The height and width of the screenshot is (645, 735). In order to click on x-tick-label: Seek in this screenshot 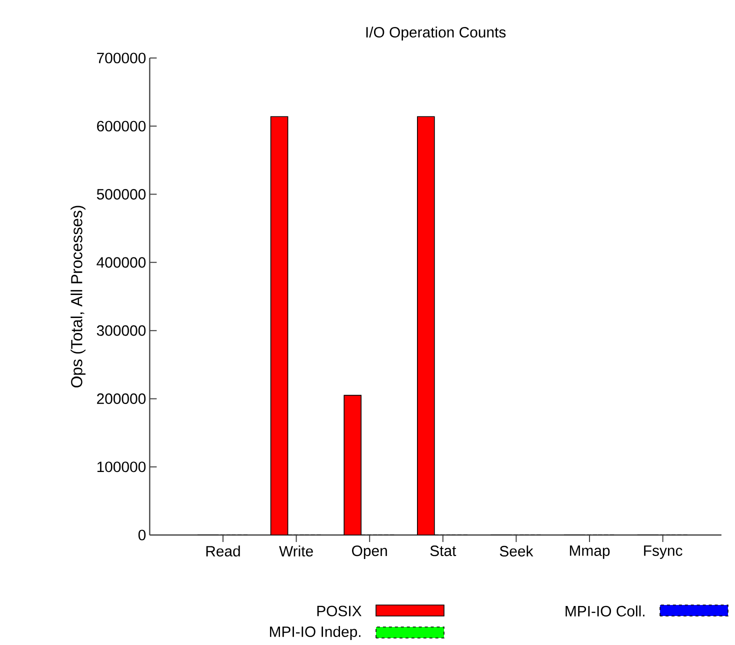, I will do `click(517, 551)`.